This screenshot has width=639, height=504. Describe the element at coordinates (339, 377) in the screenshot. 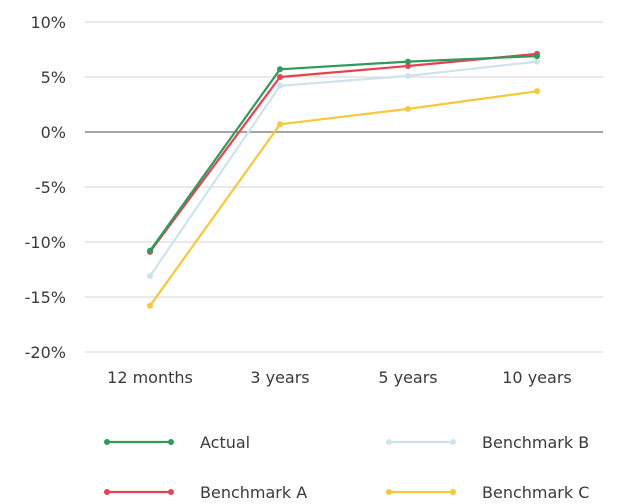

I see `x-axis-tick-labels: 12 months 3 years 5 years 10 years` at that location.